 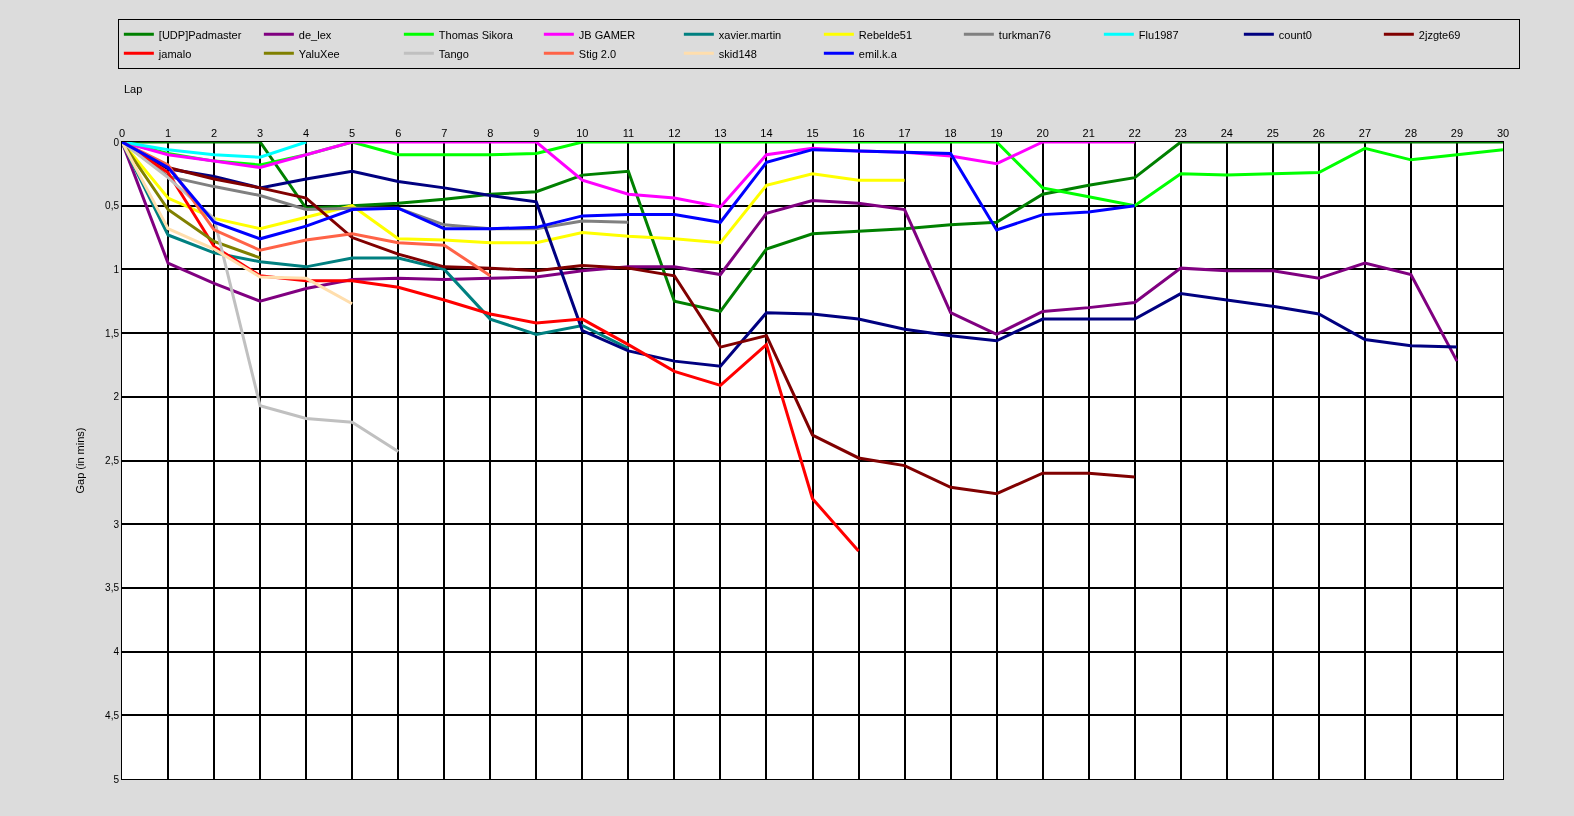 I want to click on x-tick-label: 13, so click(x=720, y=132).